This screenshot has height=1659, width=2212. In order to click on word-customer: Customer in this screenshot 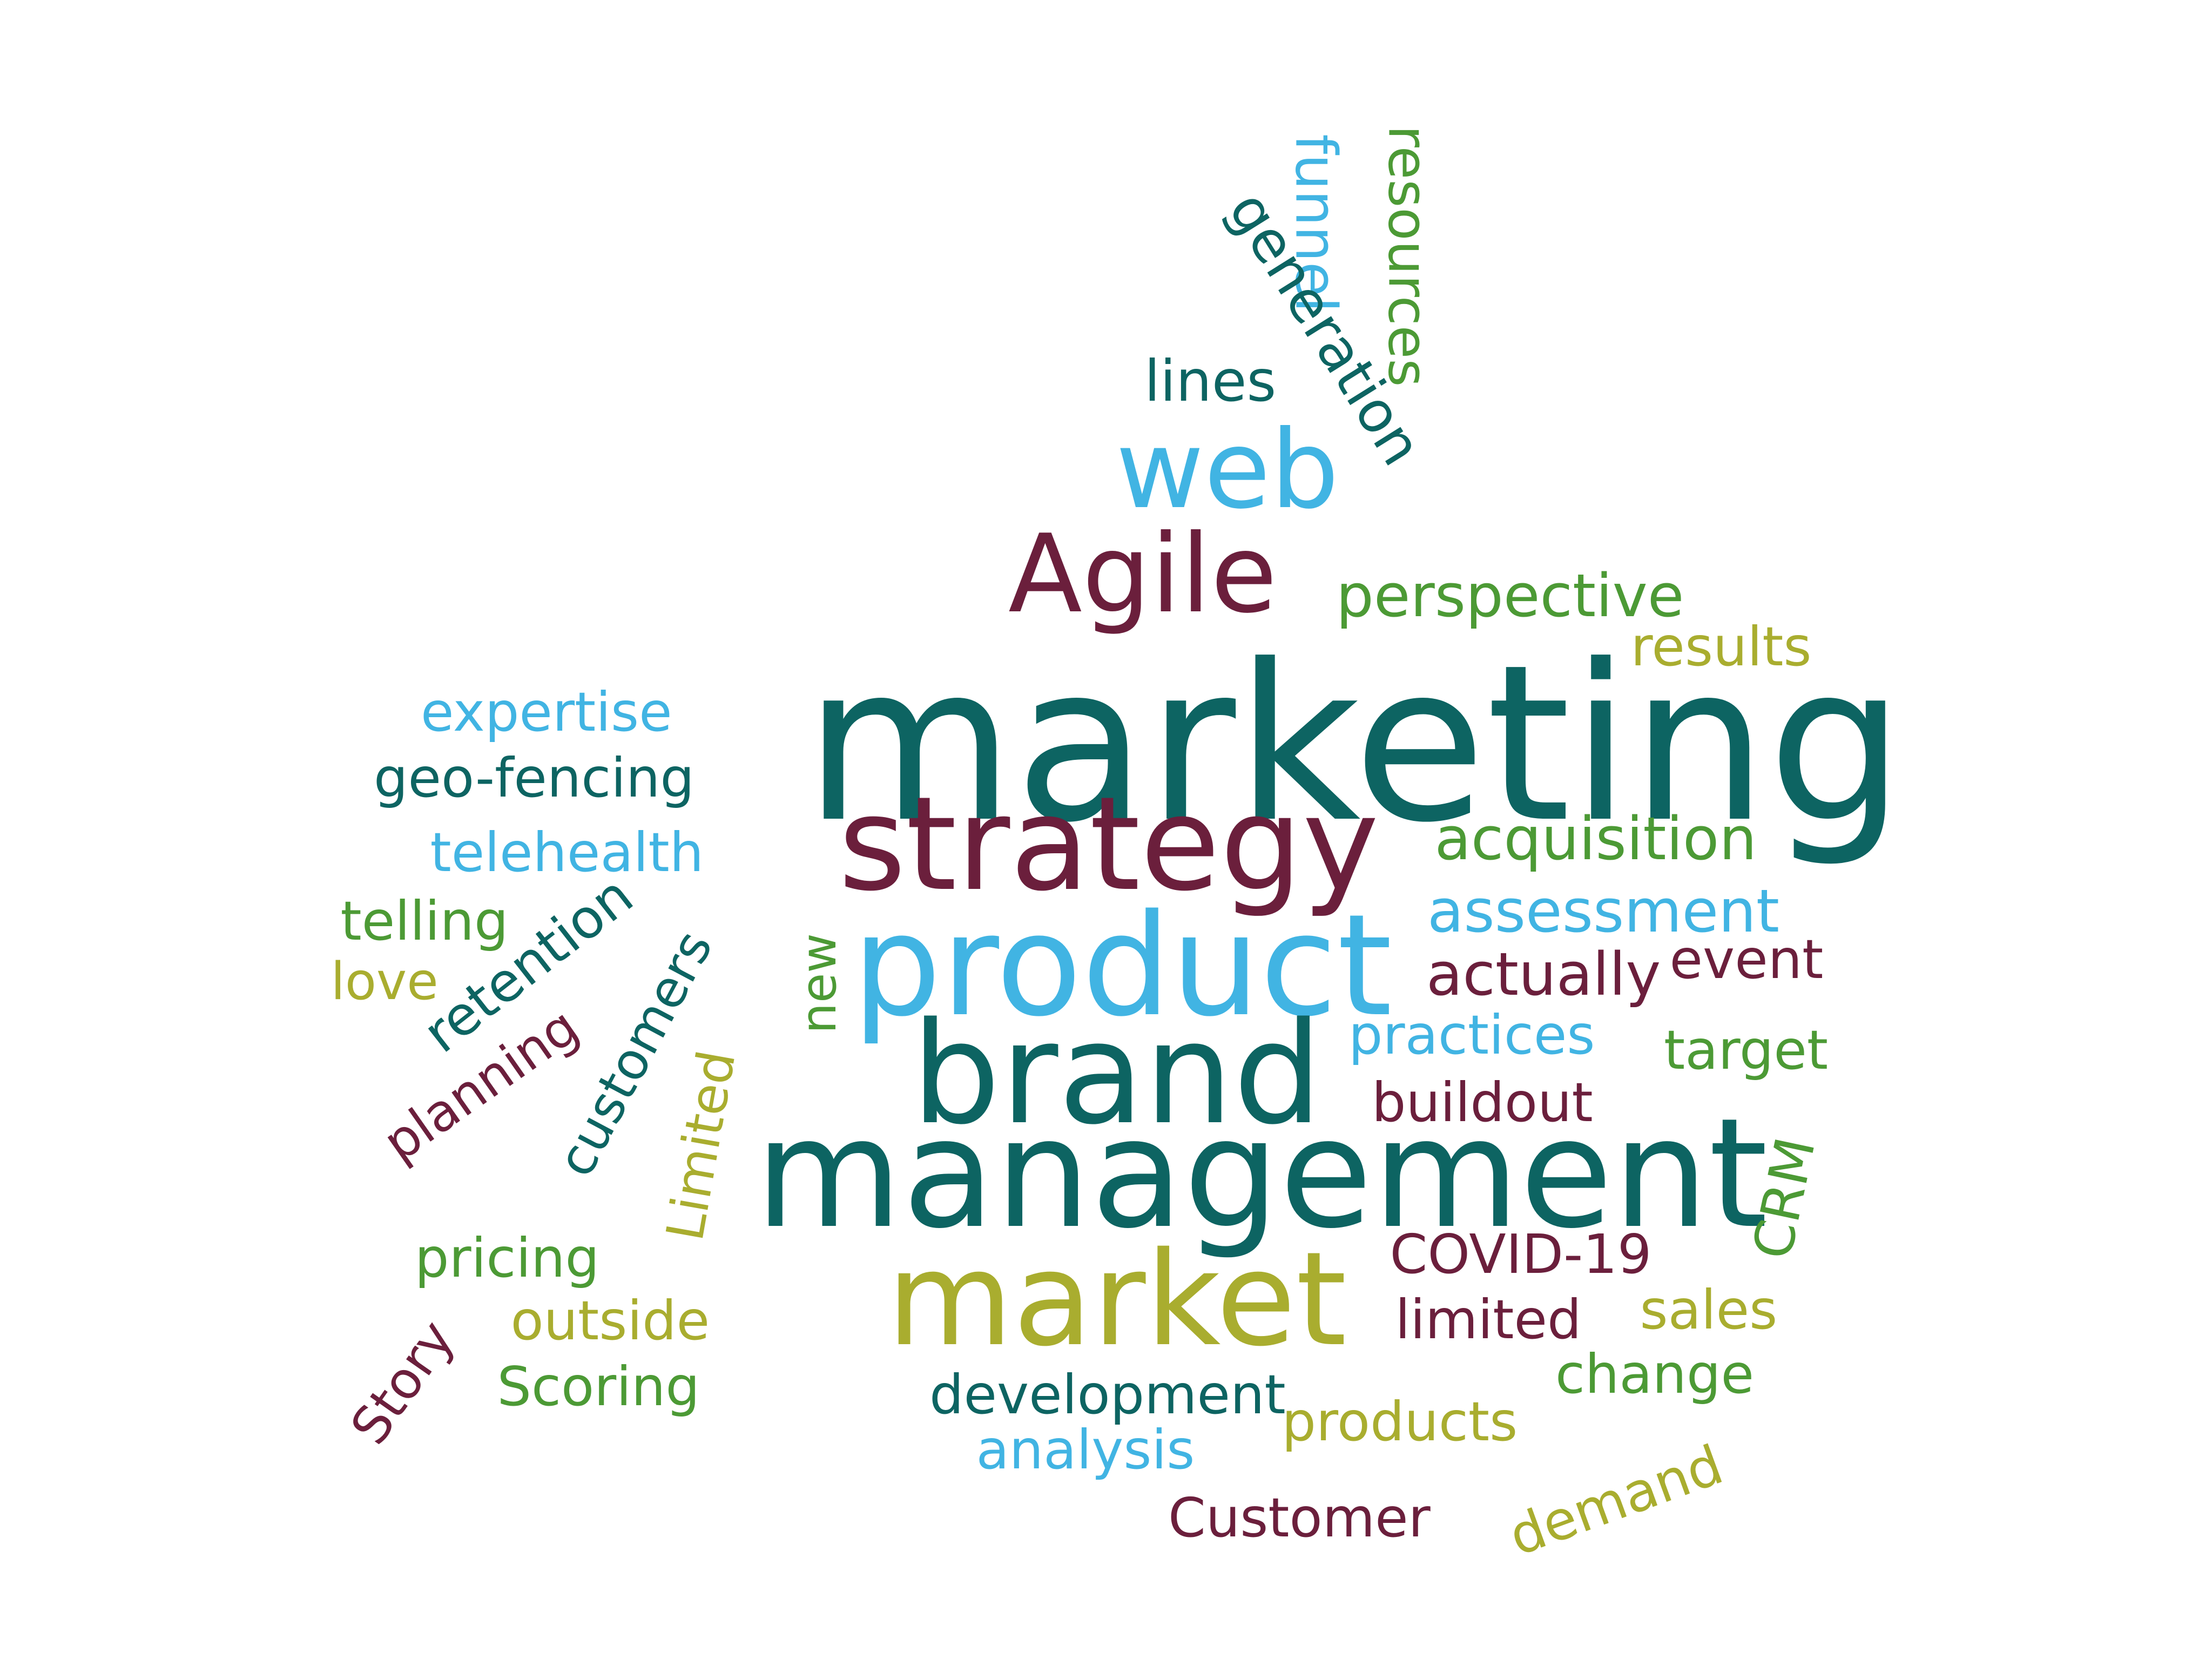, I will do `click(1299, 1517)`.